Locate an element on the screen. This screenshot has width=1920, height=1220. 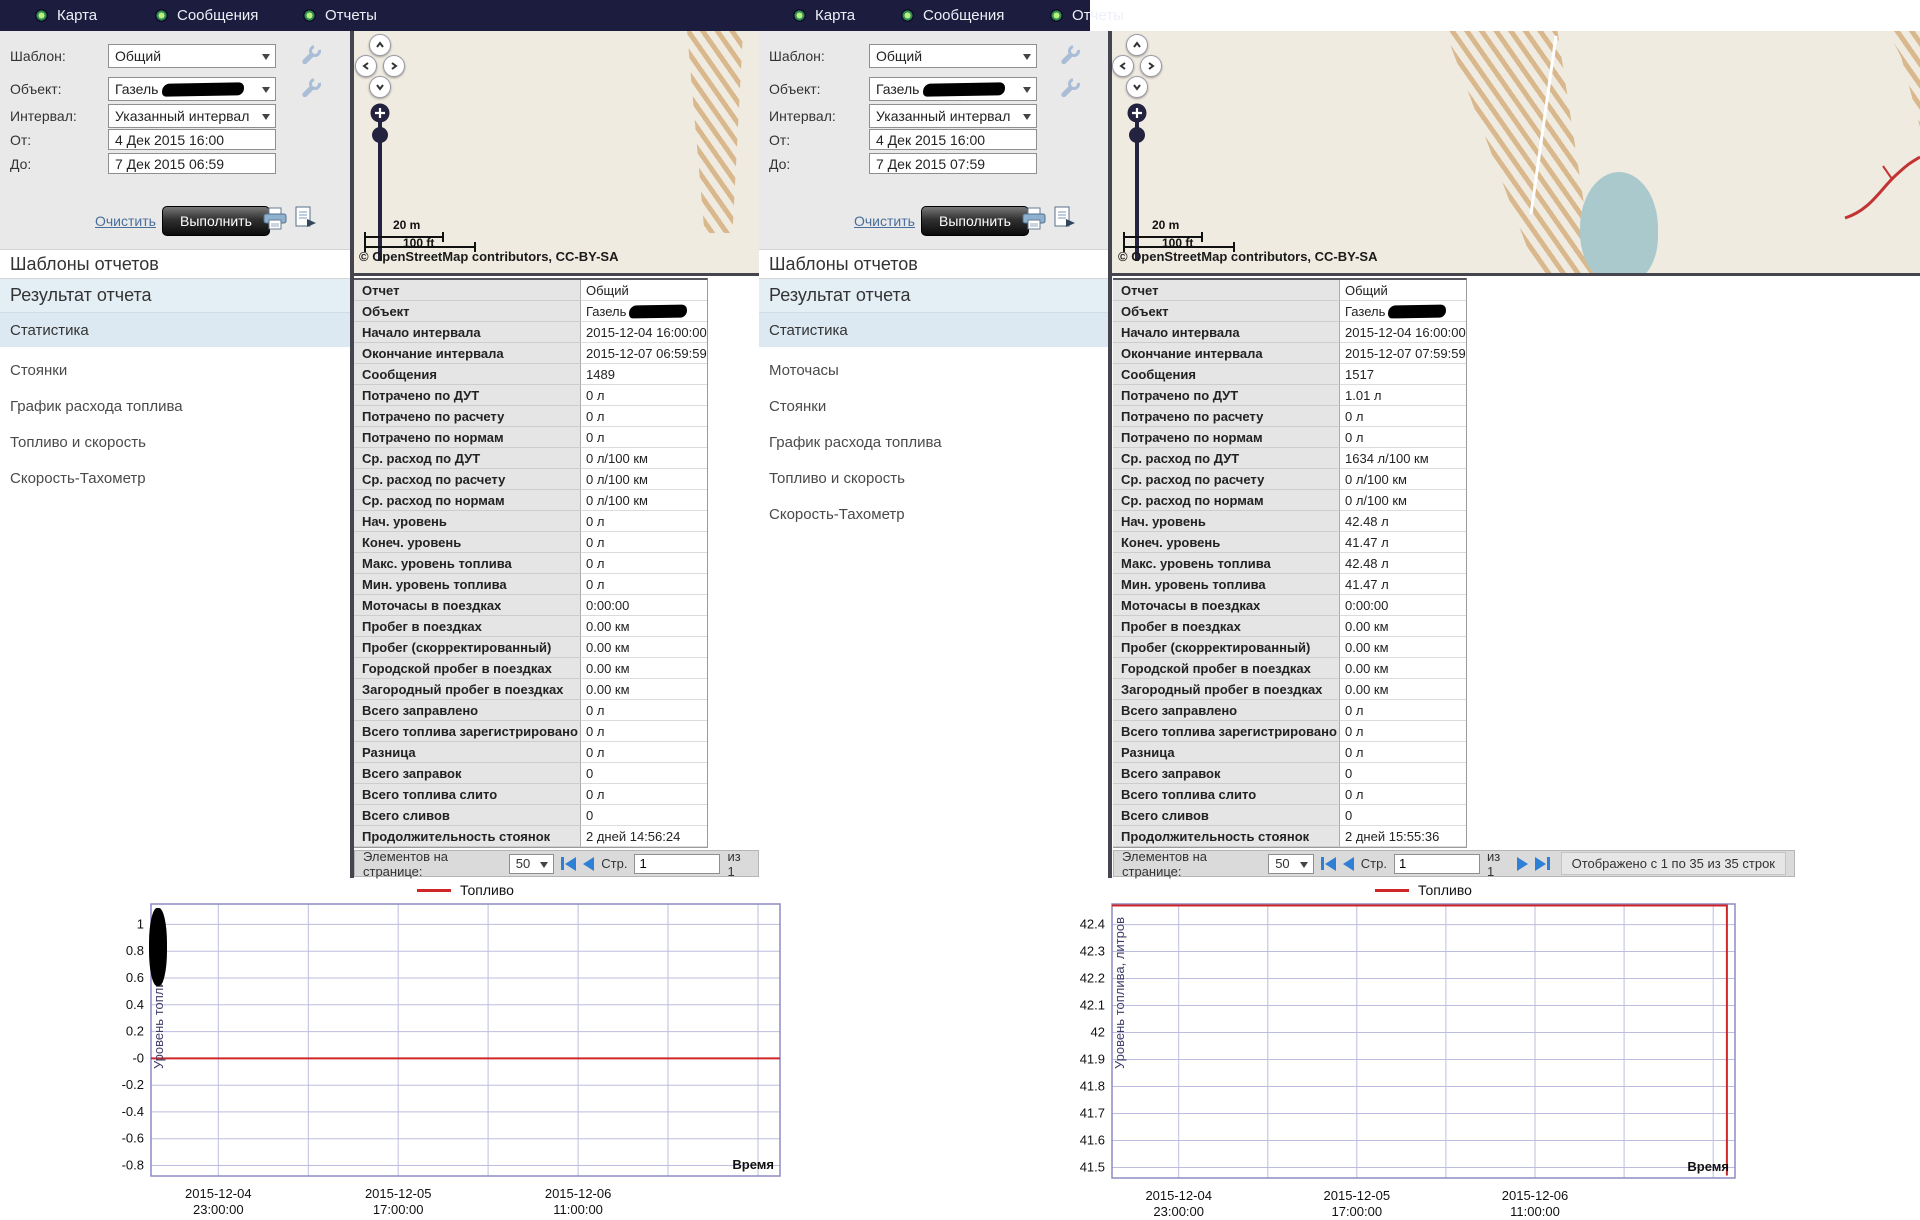
table-row: Потрачено по расчету 0 л is located at coordinates (530, 416).